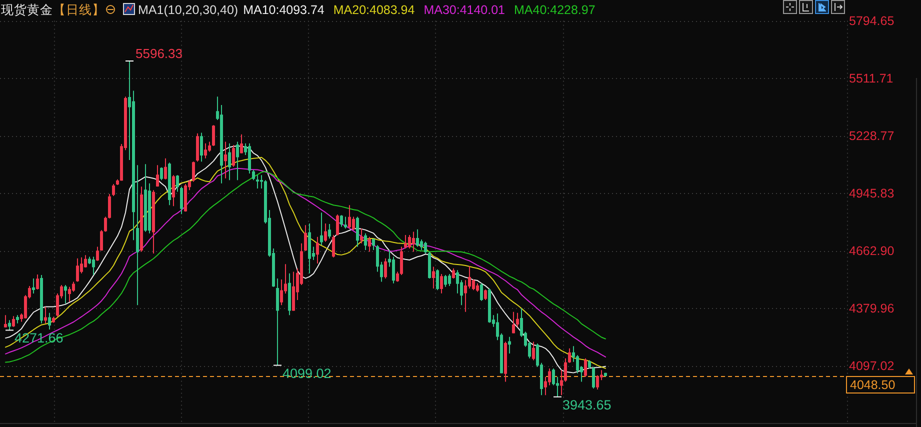 The width and height of the screenshot is (921, 427). Describe the element at coordinates (871, 136) in the screenshot. I see `y-tick-label: 5228.77` at that location.